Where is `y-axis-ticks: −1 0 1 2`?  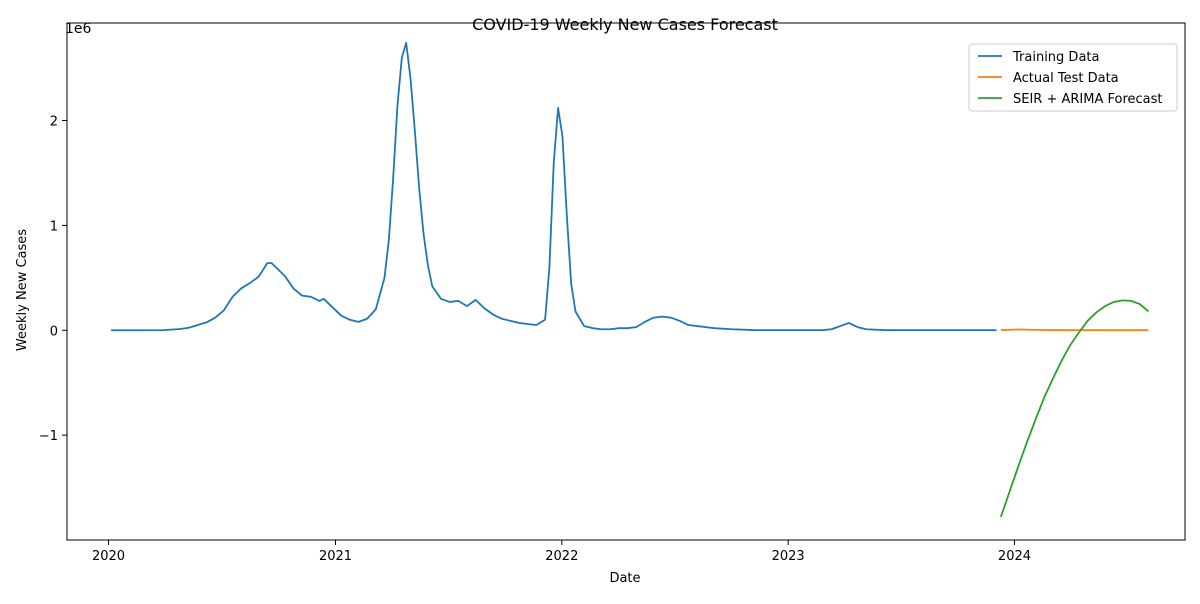
y-axis-ticks: −1 0 1 2 is located at coordinates (53, 279).